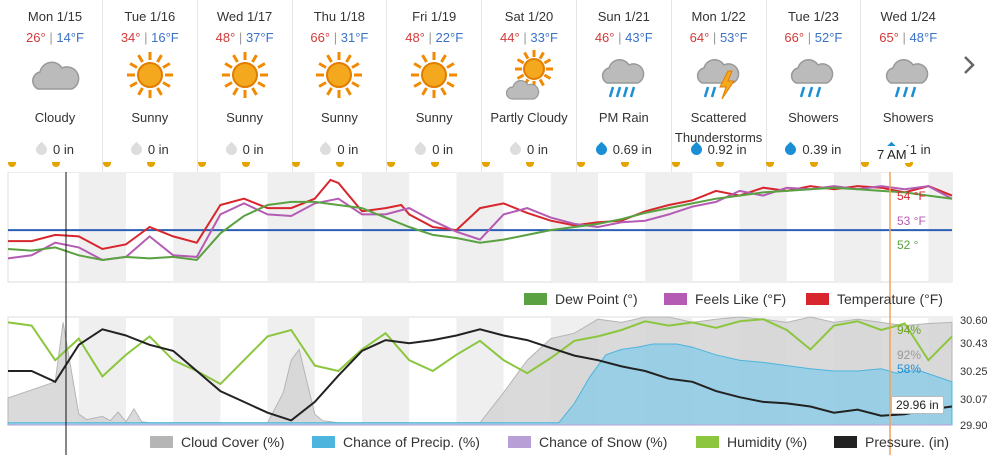 Image resolution: width=1000 pixels, height=455 pixels. What do you see at coordinates (974, 372) in the screenshot?
I see `pressure-tick-label: 30.25` at bounding box center [974, 372].